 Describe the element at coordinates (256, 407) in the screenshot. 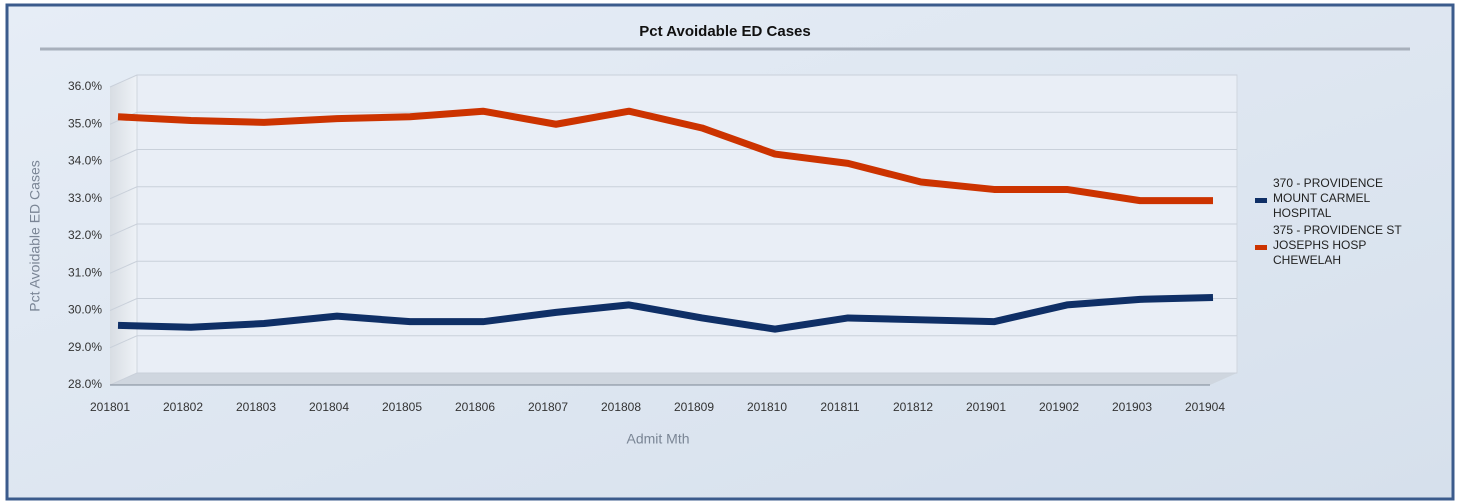

I see `x-tick-label: 201803` at that location.